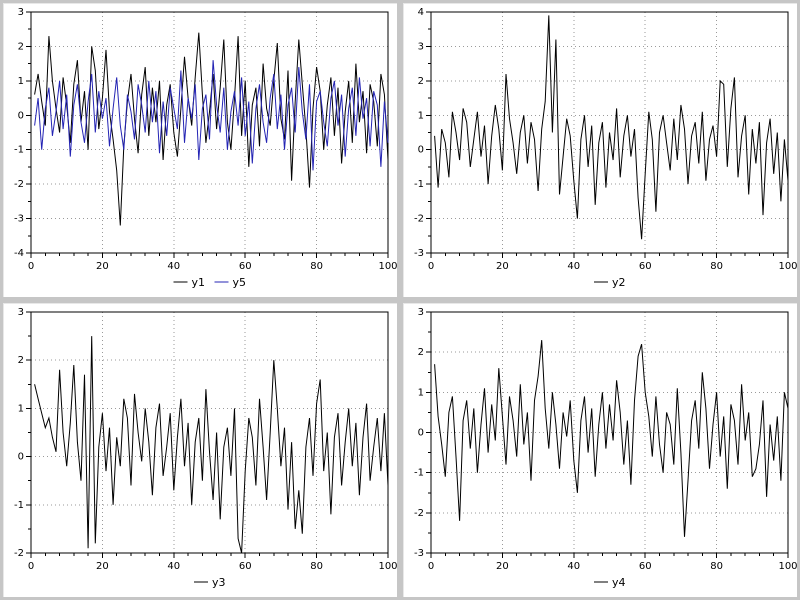  I want to click on series-line-y4, so click(611, 438).